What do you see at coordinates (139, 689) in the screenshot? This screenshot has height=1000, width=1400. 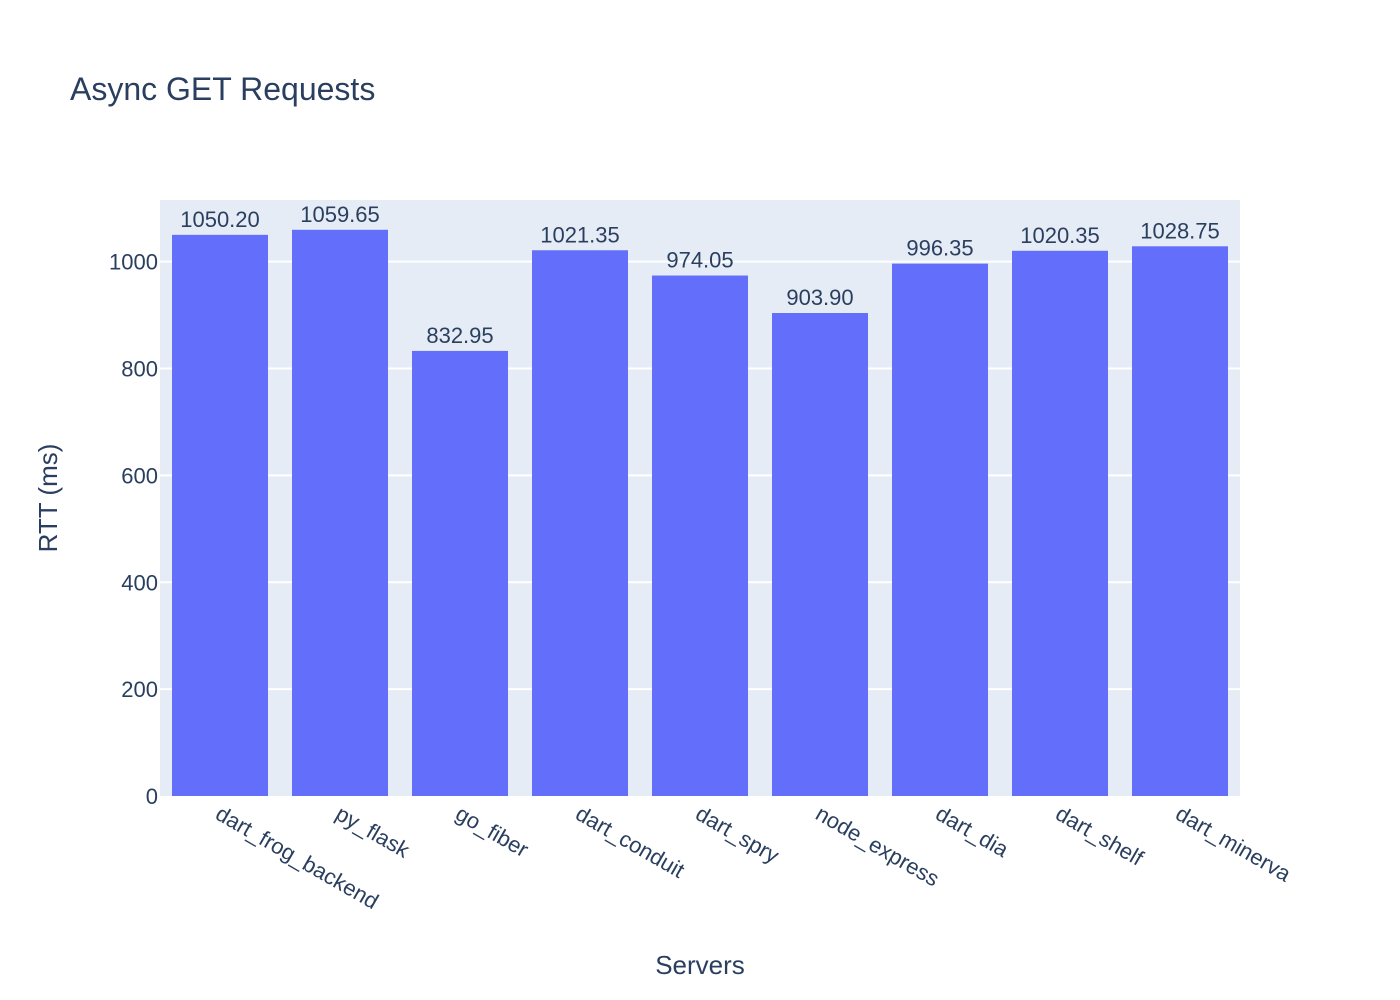 I see `y-tick-label: 200` at bounding box center [139, 689].